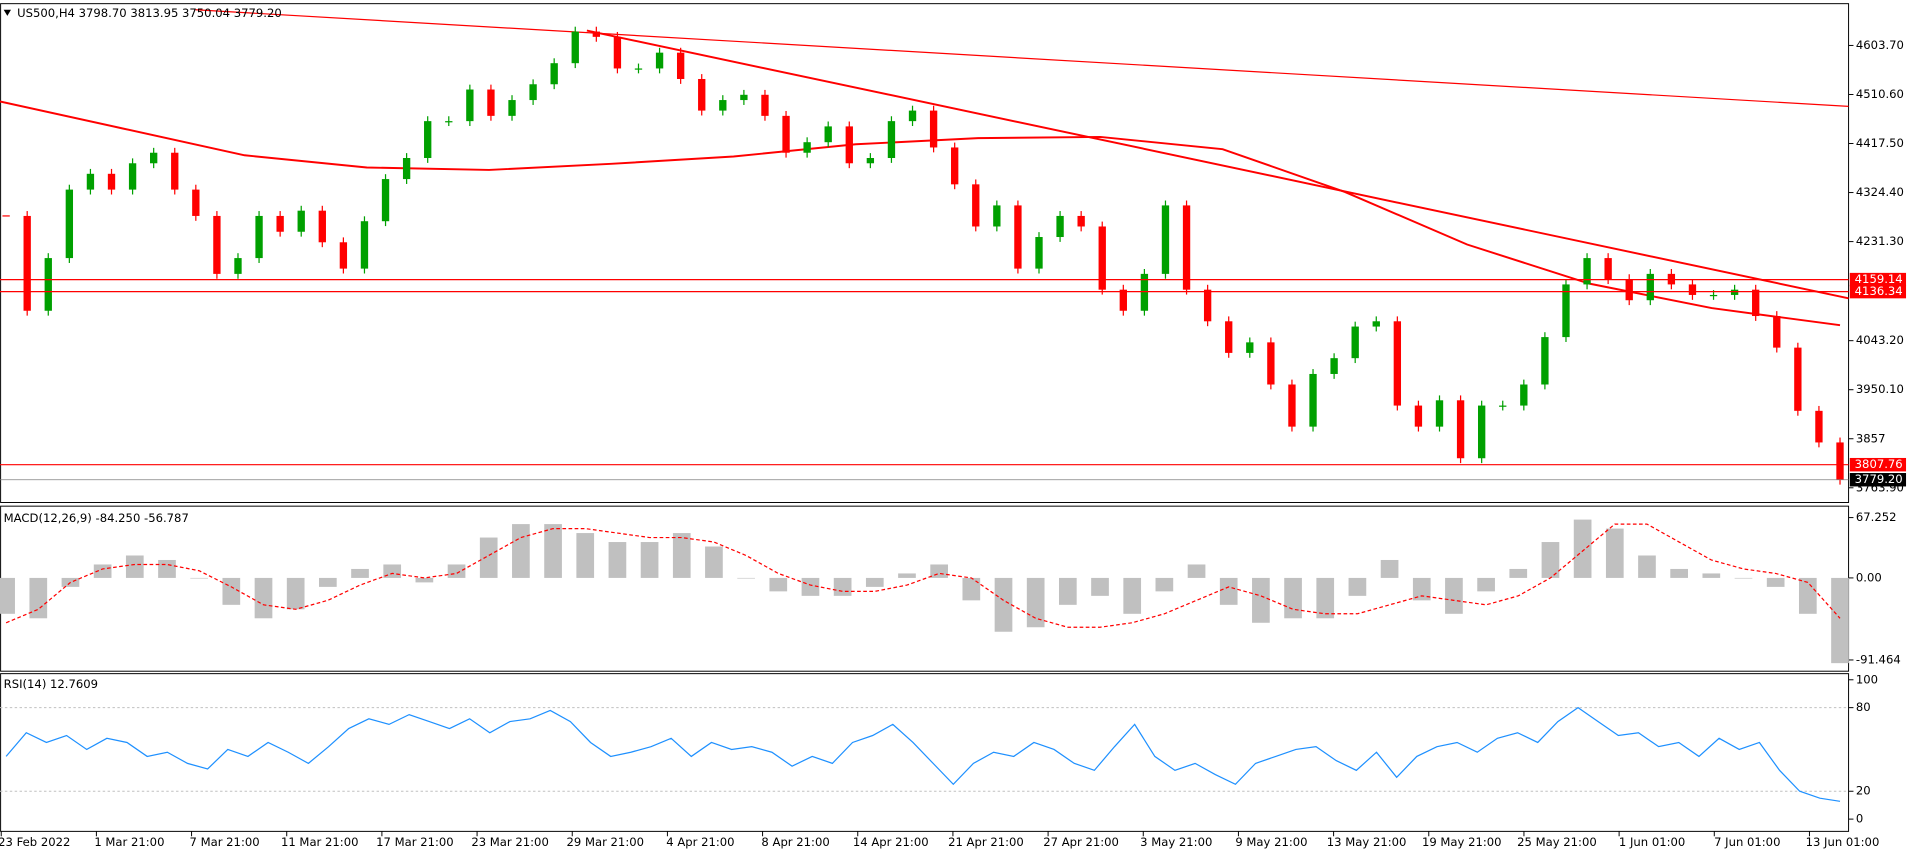 The image size is (1917, 853). I want to click on y-tick-label: 100, so click(1867, 679).